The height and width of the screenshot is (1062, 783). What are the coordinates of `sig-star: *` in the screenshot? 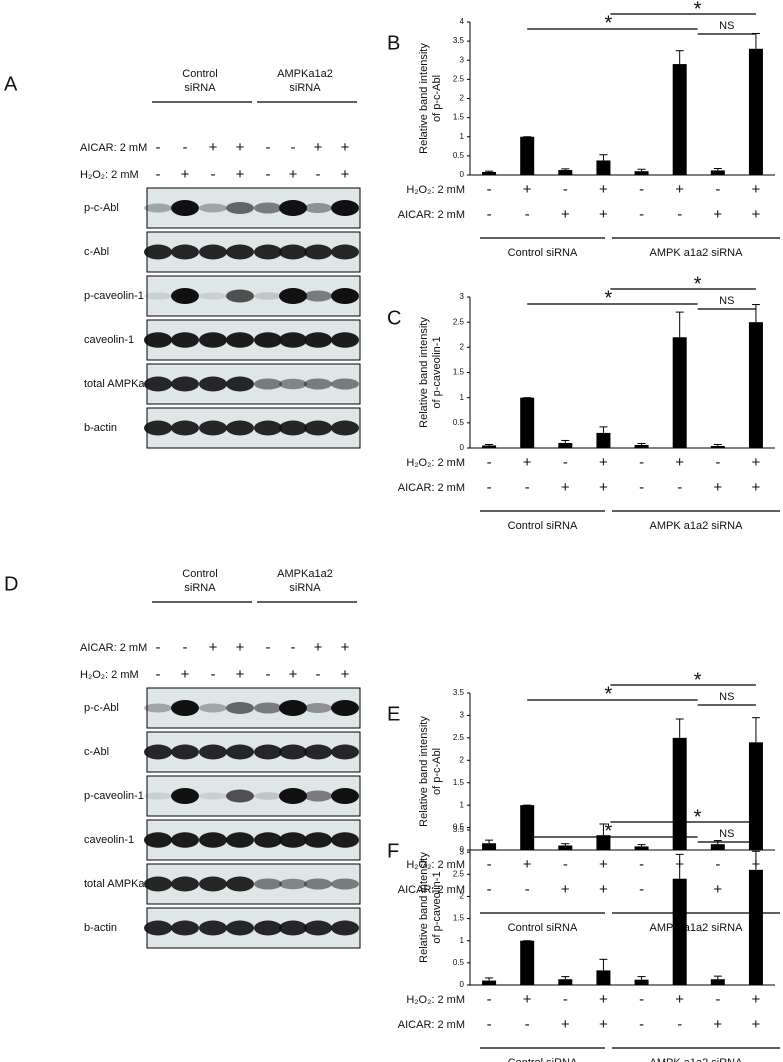 It's located at (698, 10).